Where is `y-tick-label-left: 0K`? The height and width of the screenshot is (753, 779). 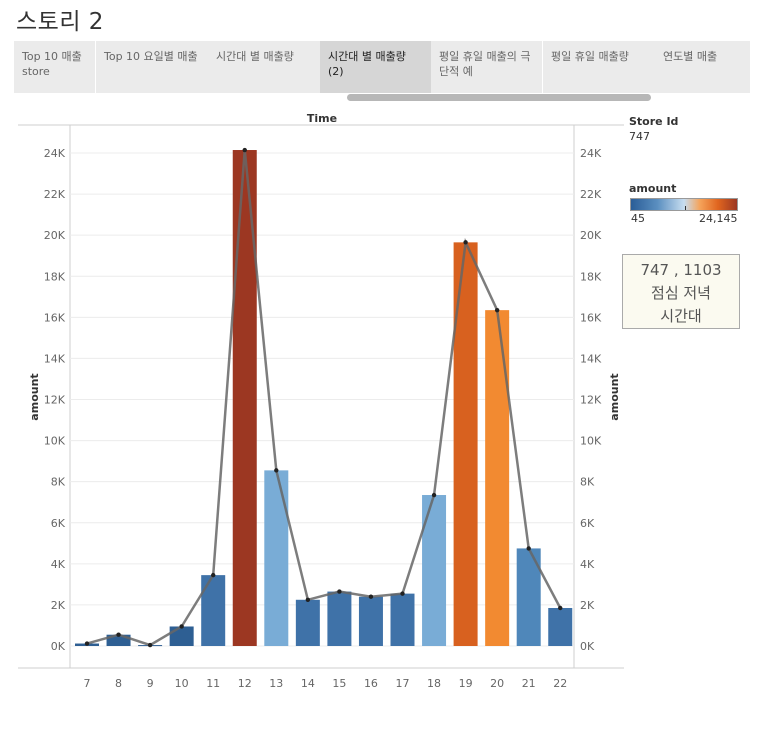
y-tick-label-left: 0K is located at coordinates (58, 646).